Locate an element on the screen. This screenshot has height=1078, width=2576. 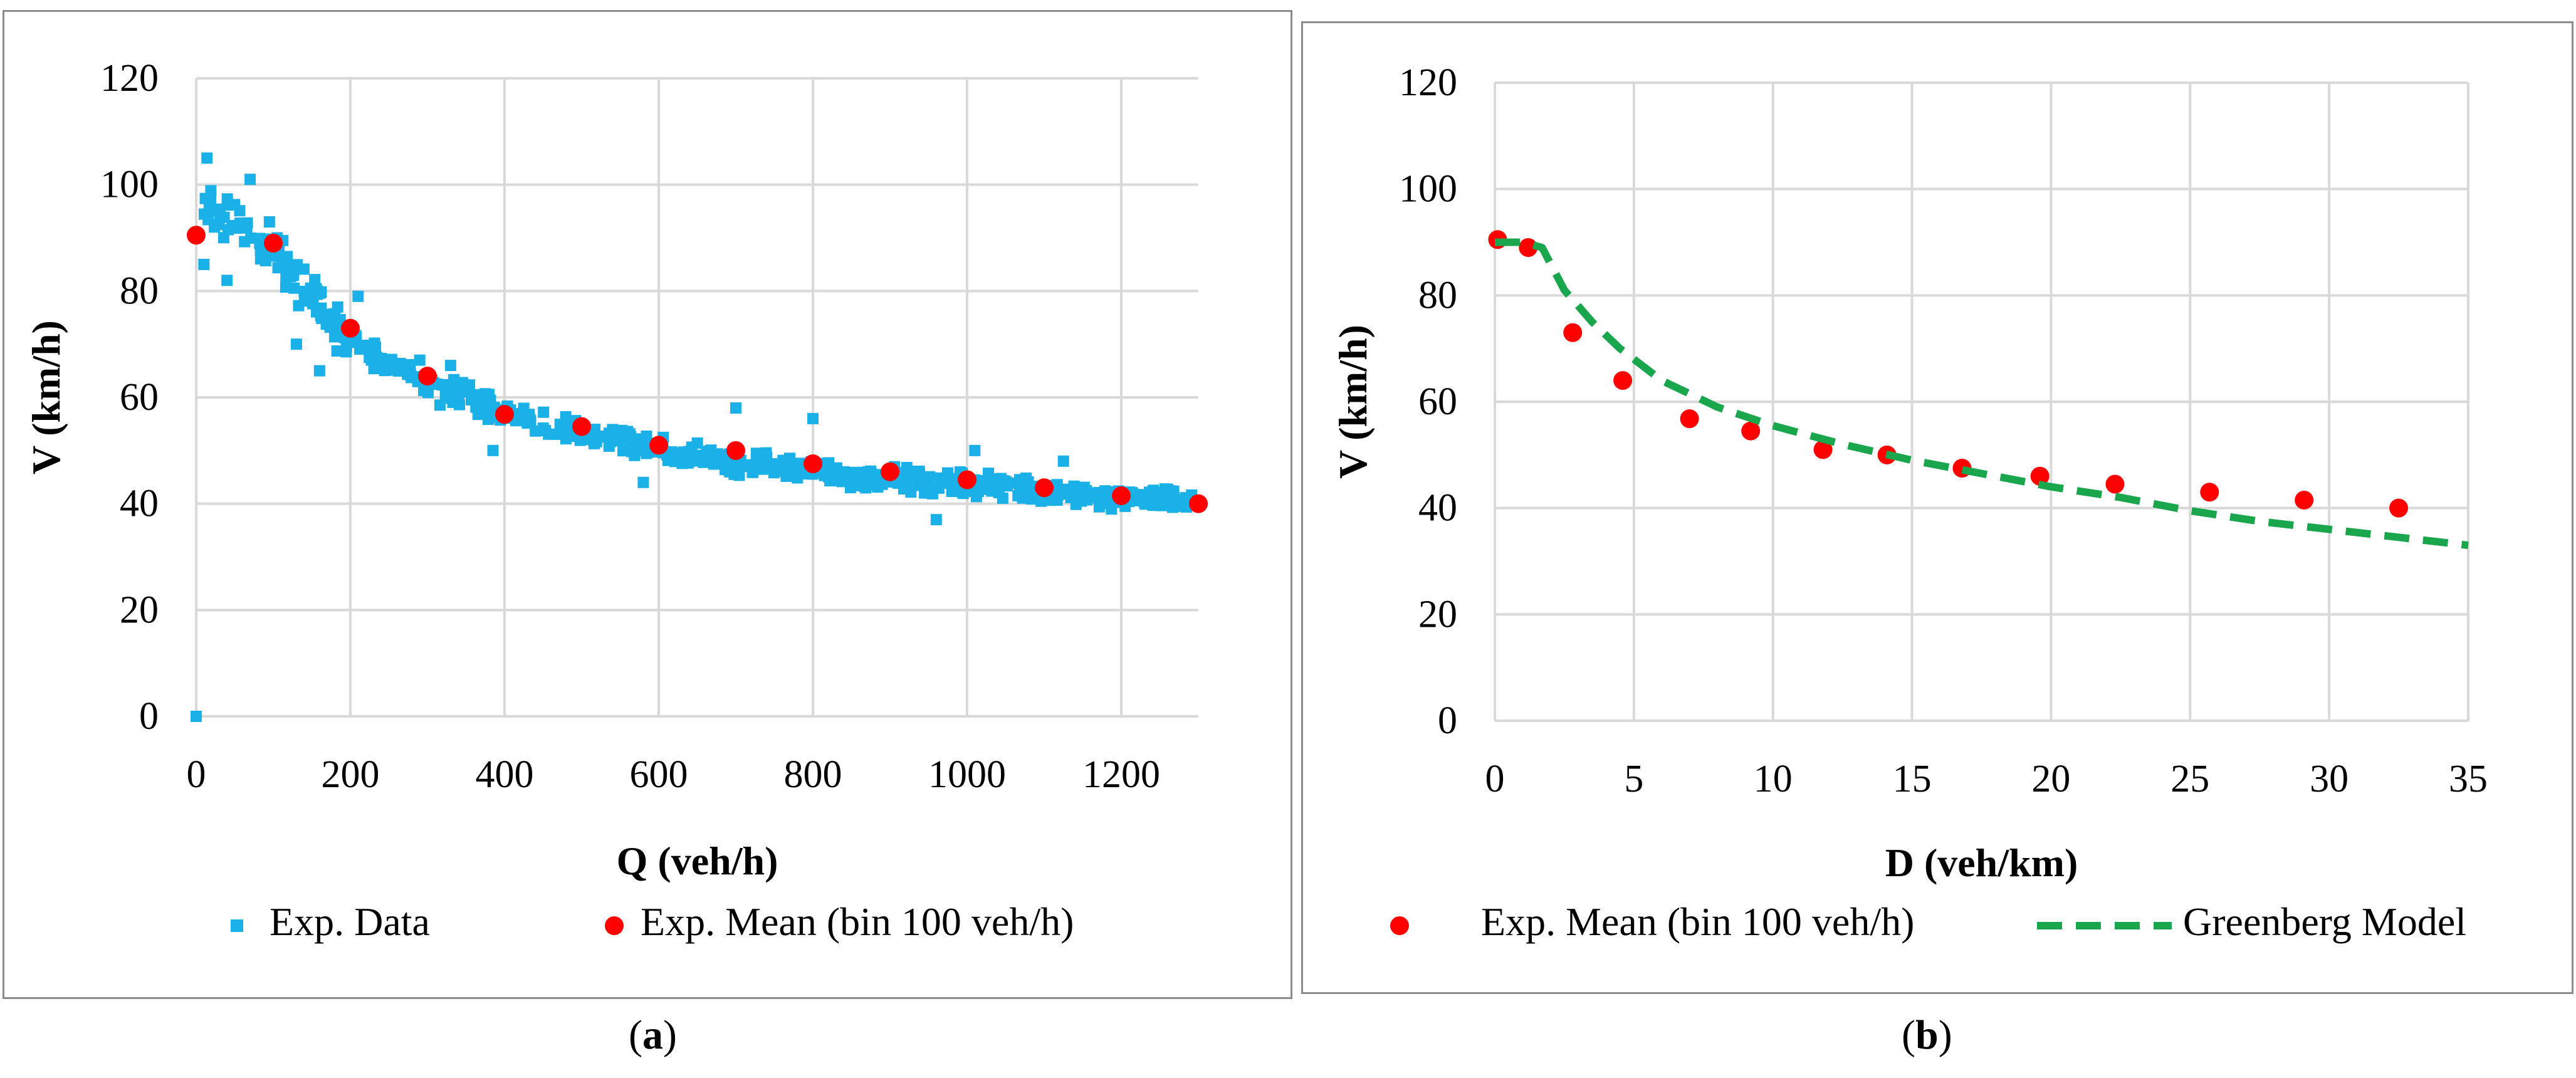
ytick-label: 0 is located at coordinates (1447, 720).